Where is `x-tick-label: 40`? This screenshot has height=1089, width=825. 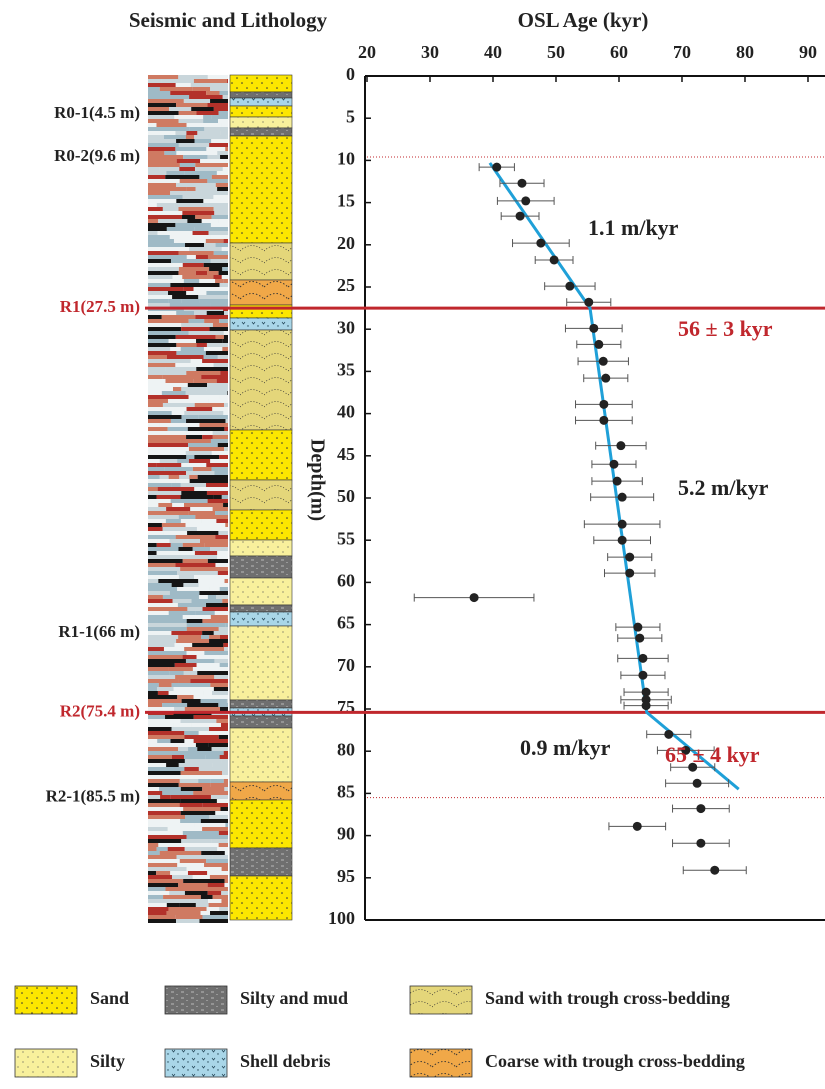 x-tick-label: 40 is located at coordinates (493, 52).